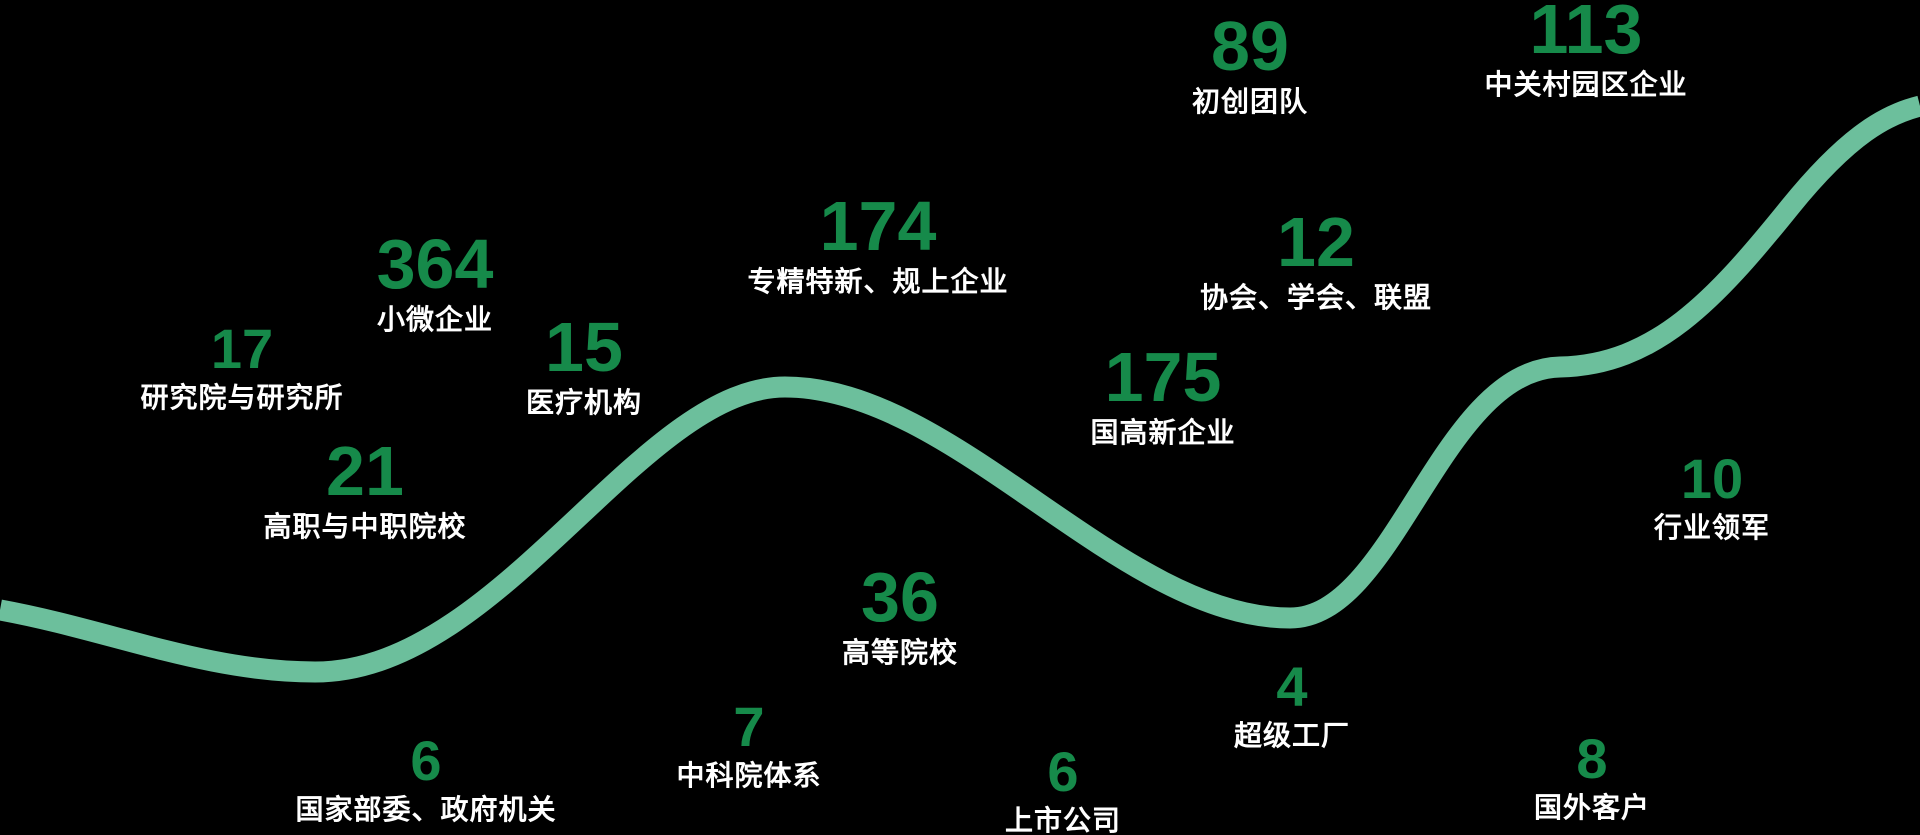  What do you see at coordinates (1316, 242) in the screenshot?
I see `stat-value: 12` at bounding box center [1316, 242].